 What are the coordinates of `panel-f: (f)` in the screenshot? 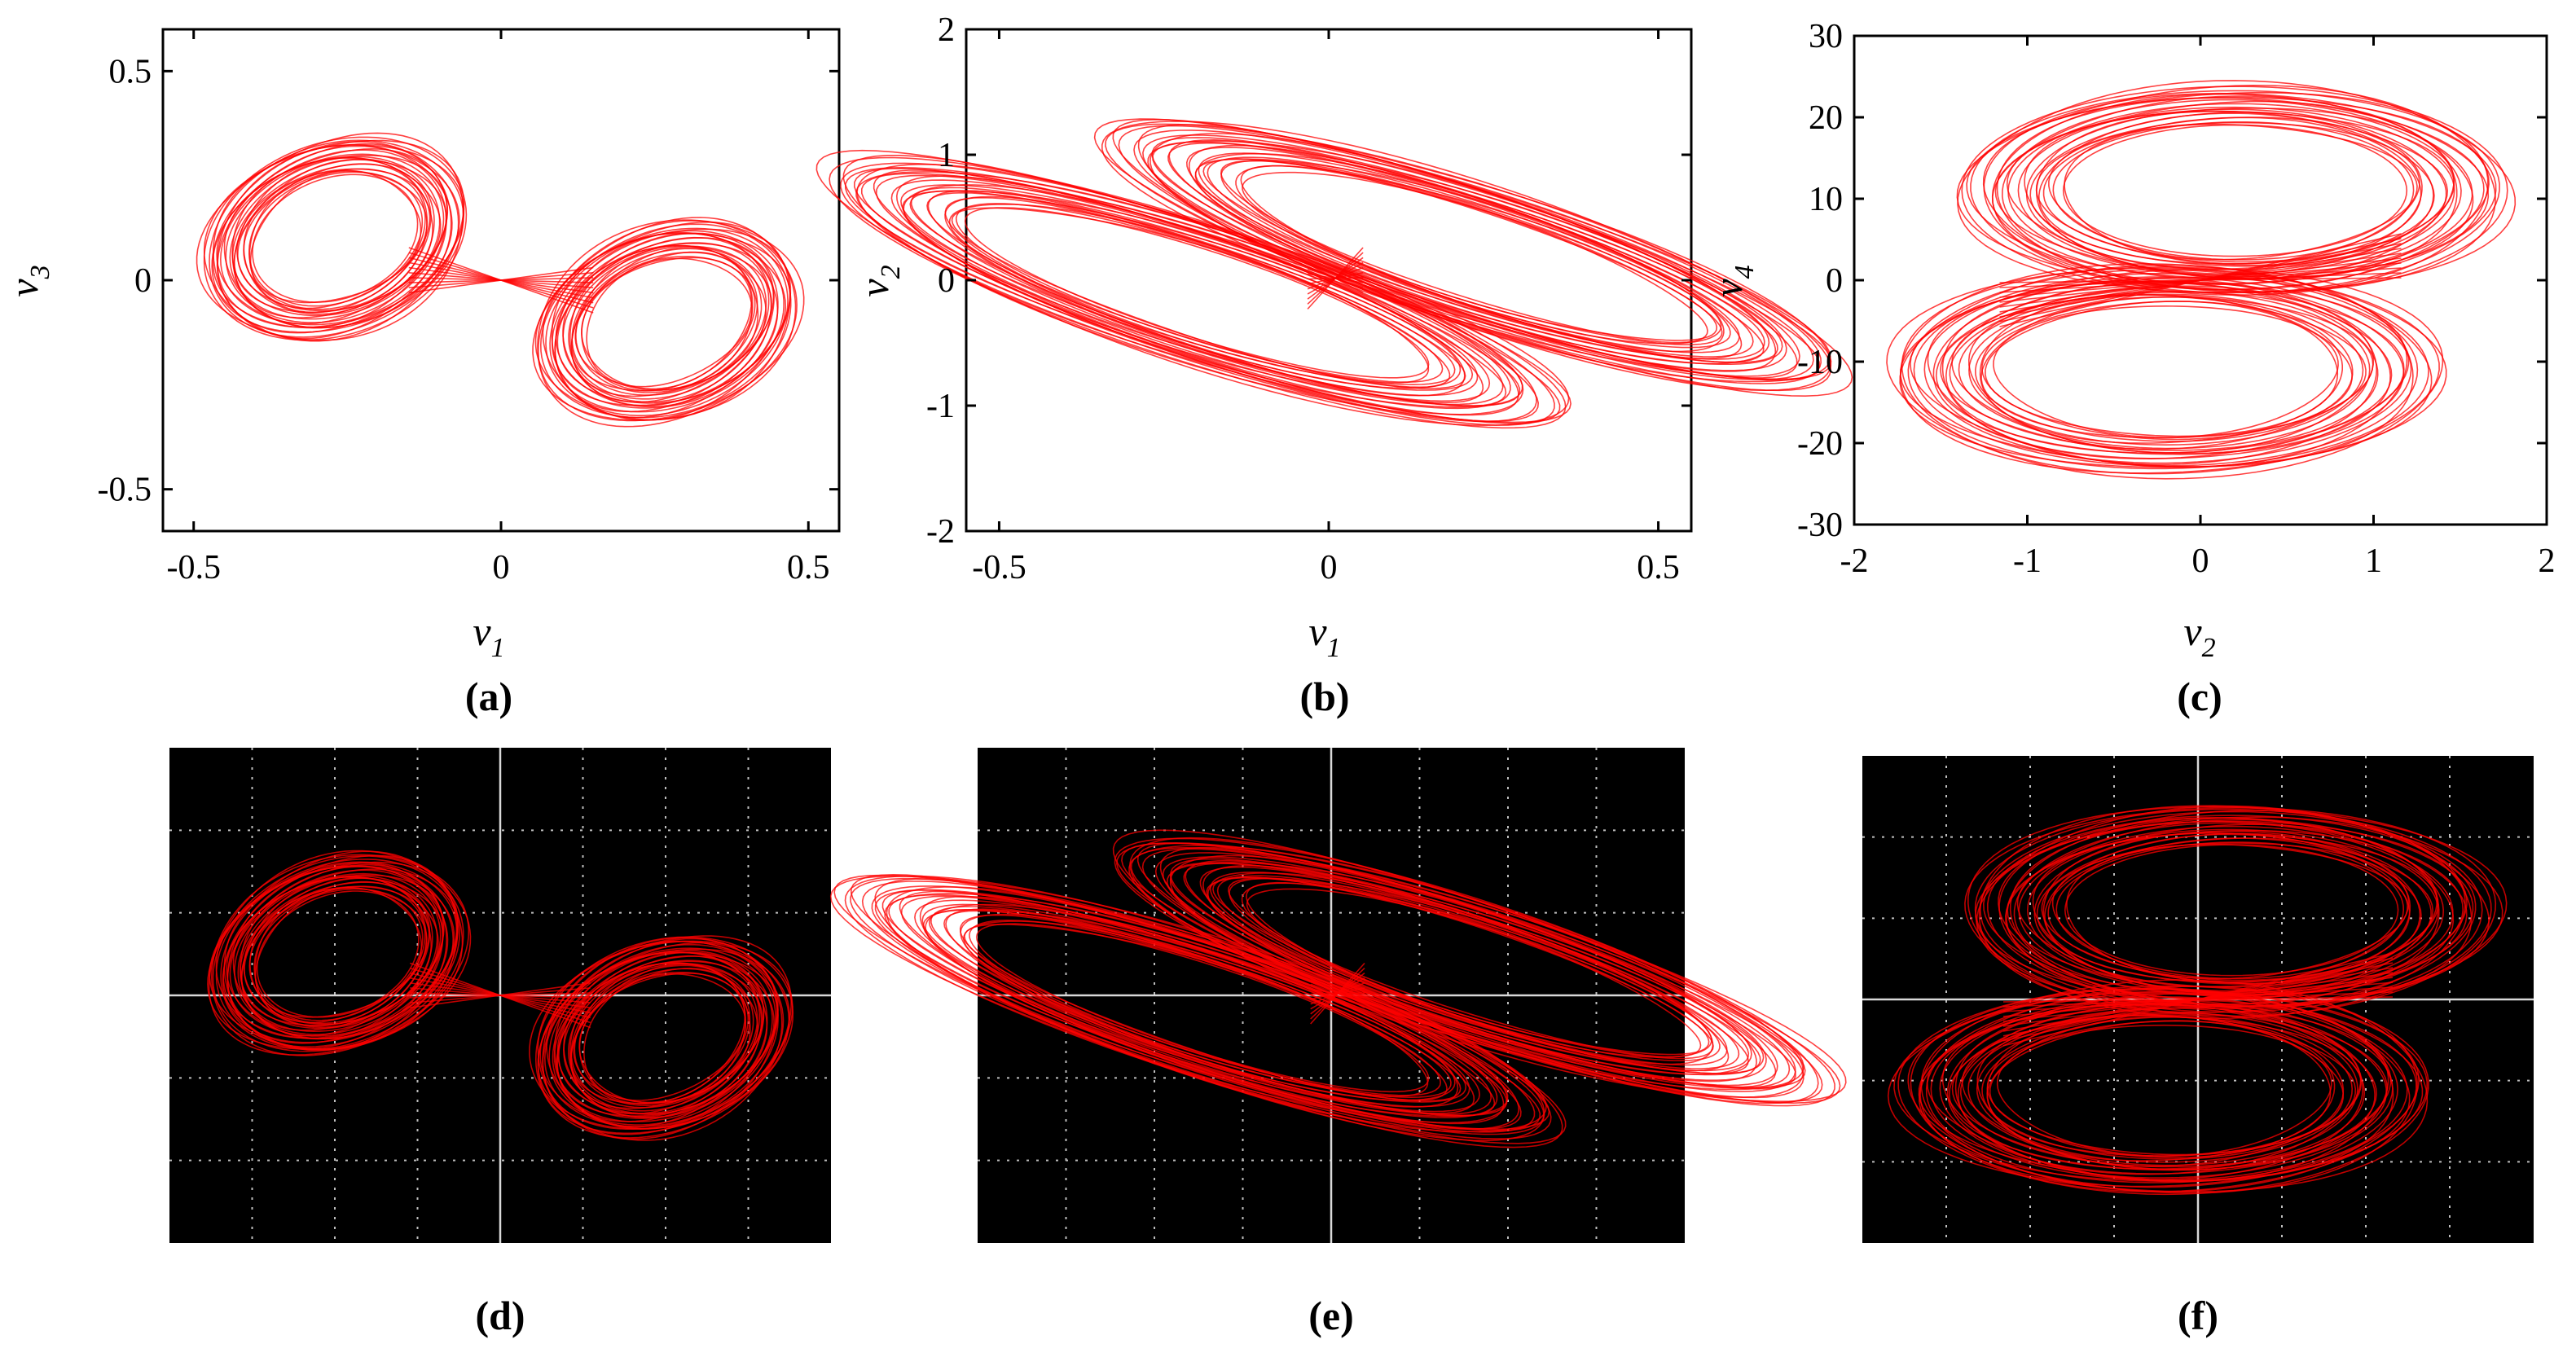 It's located at (2198, 1047).